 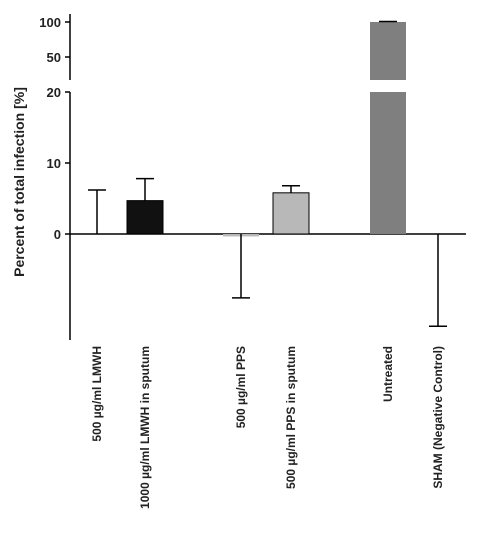 I want to click on x-category-label-1: 1000 µg/ml LMWH in sputum, so click(x=145, y=427).